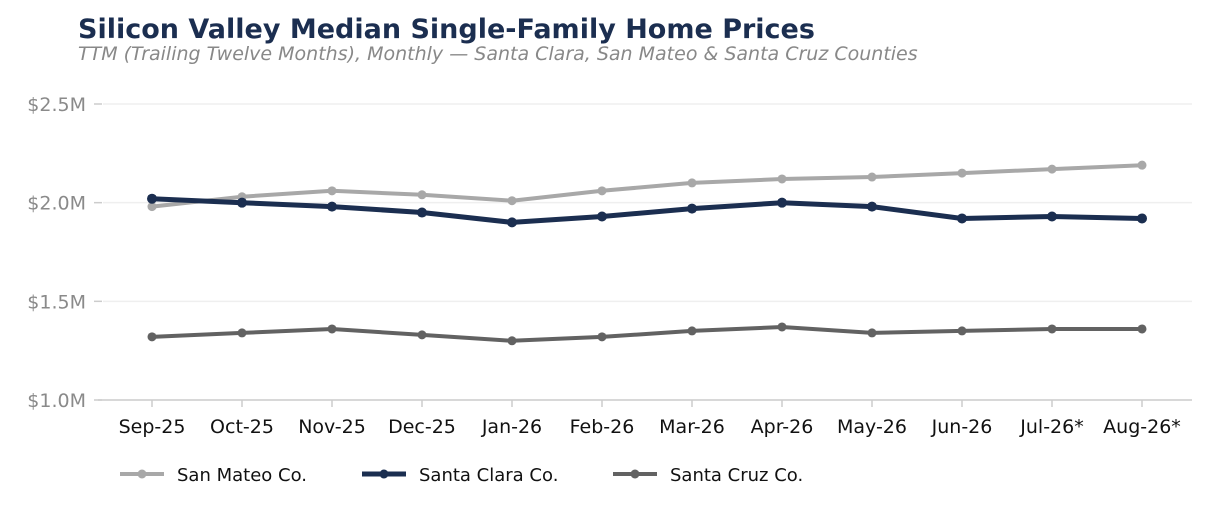 This screenshot has height=513, width=1212. I want to click on x-tick-label: Apr-26, so click(782, 427).